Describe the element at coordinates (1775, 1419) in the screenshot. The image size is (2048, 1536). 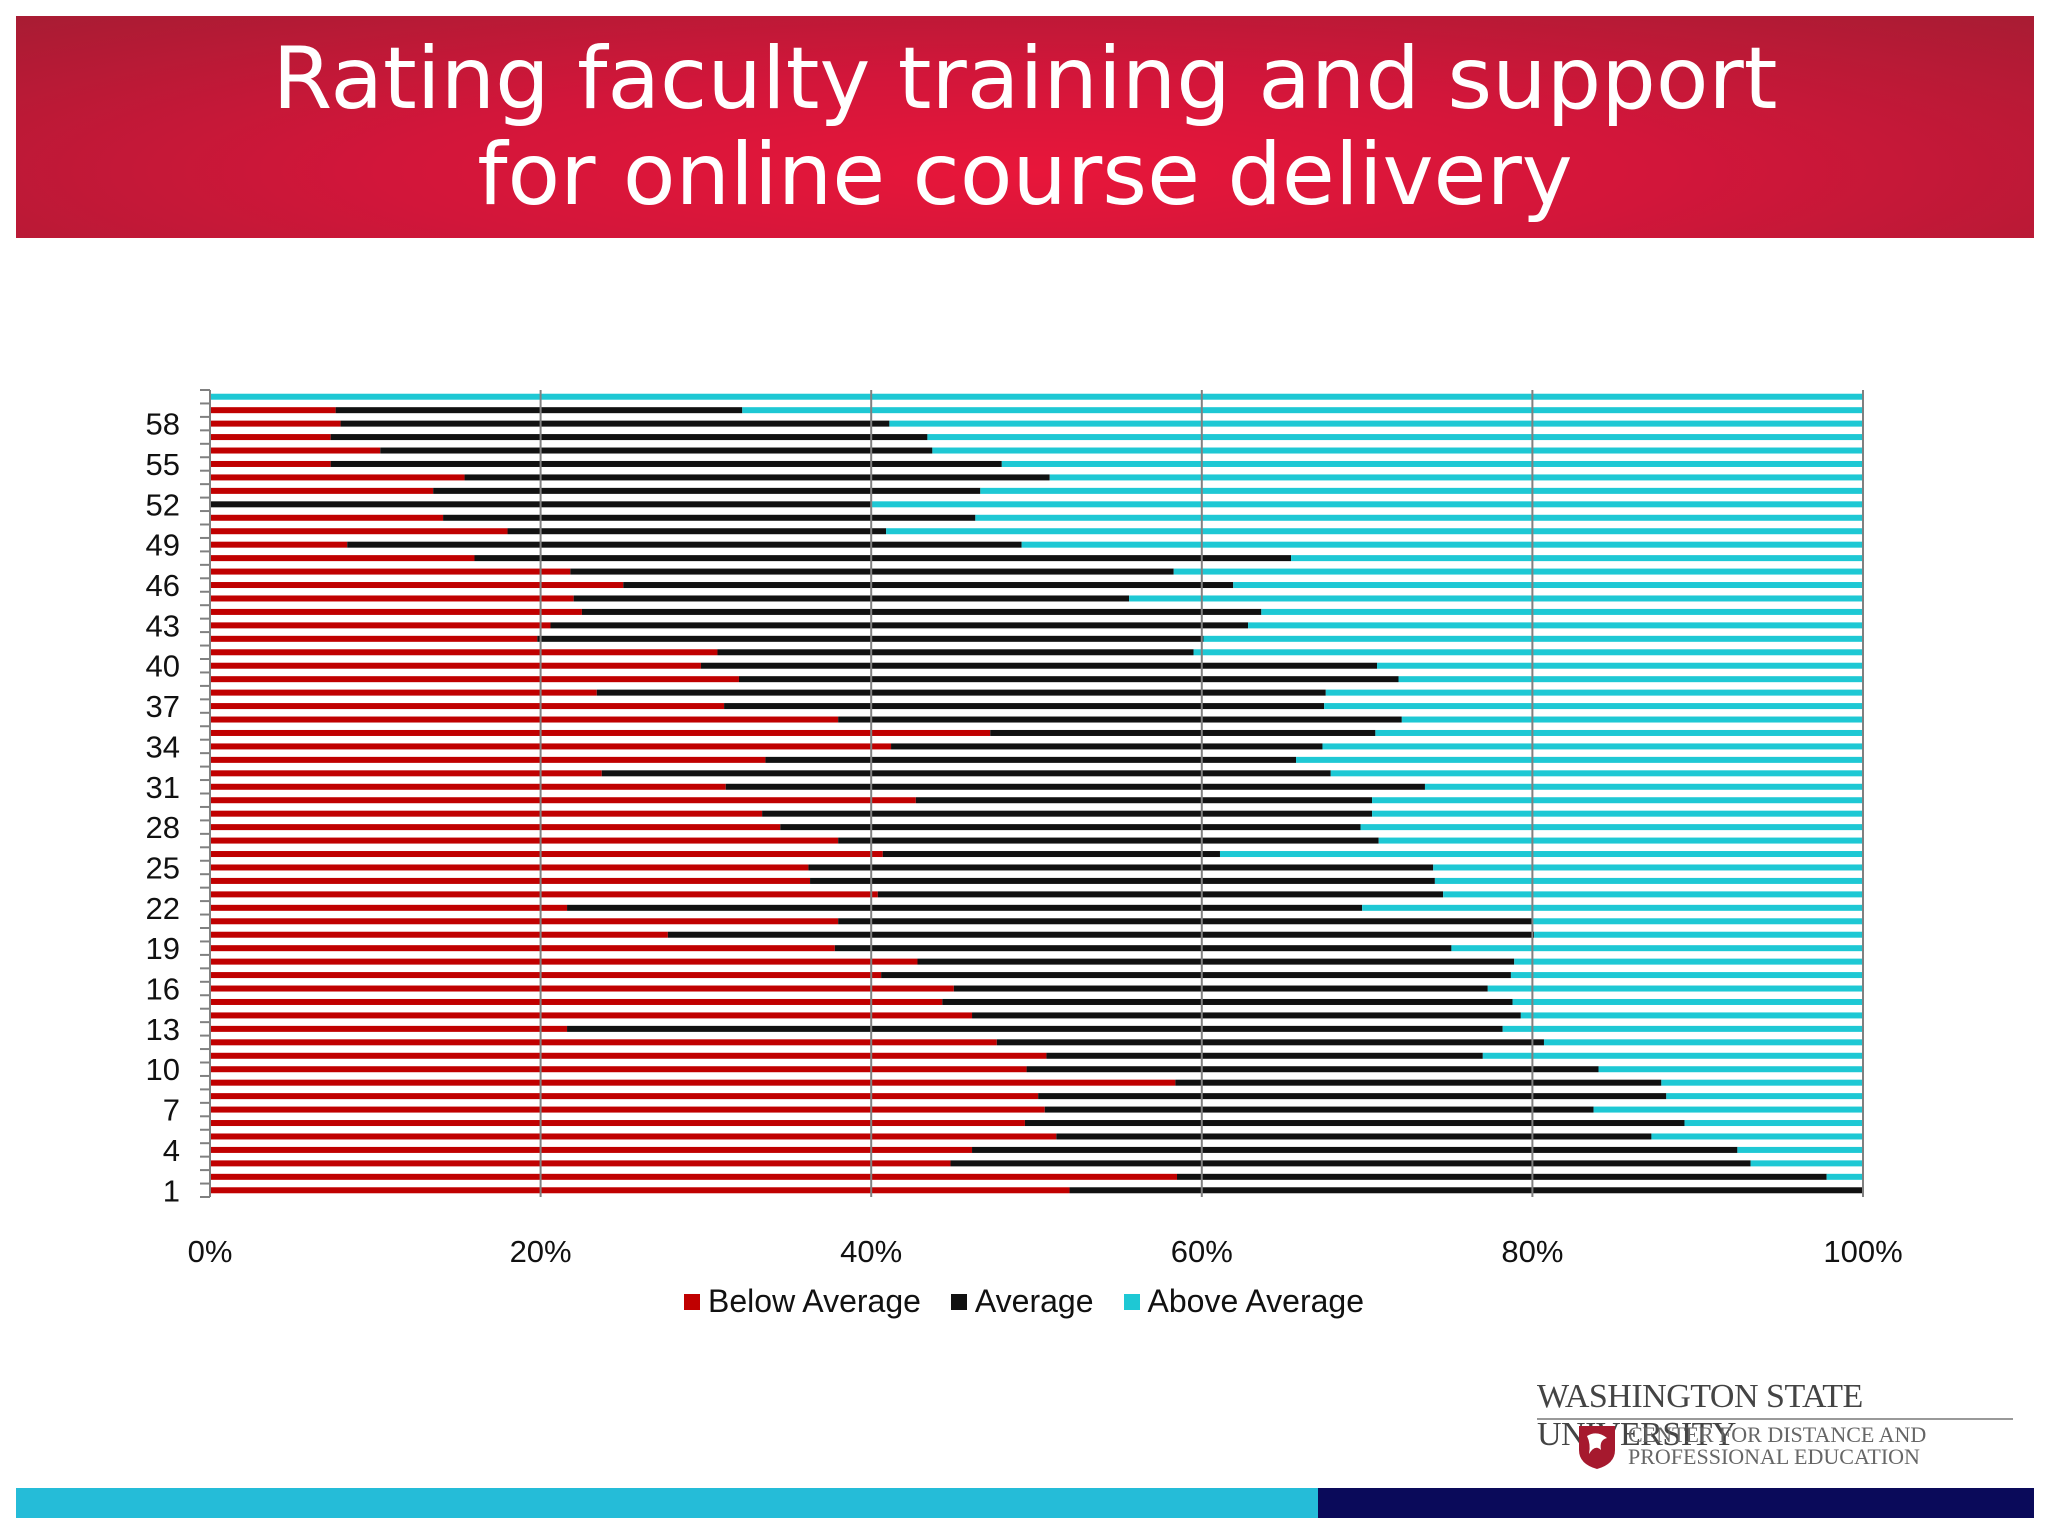
I see `logo-rule` at that location.